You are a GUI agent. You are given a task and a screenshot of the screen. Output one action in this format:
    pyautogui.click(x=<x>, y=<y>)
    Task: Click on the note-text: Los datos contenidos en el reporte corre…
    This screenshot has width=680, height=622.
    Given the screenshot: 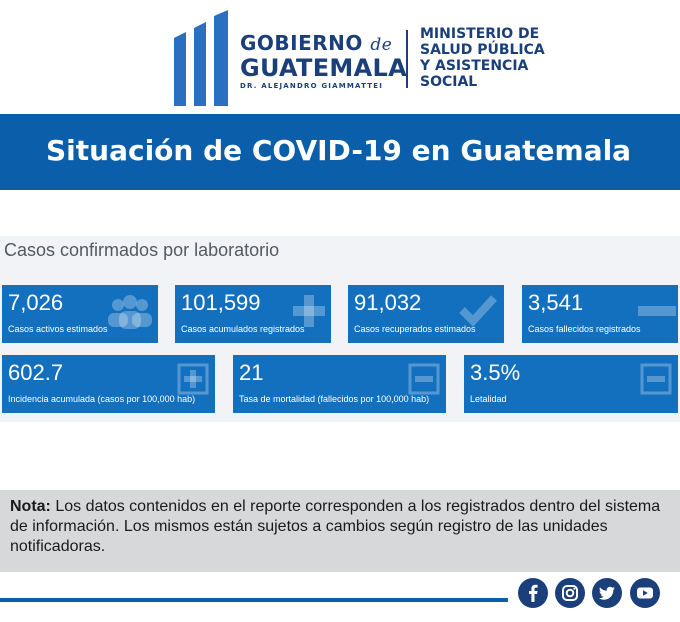 What is the action you would take?
    pyautogui.click(x=335, y=526)
    